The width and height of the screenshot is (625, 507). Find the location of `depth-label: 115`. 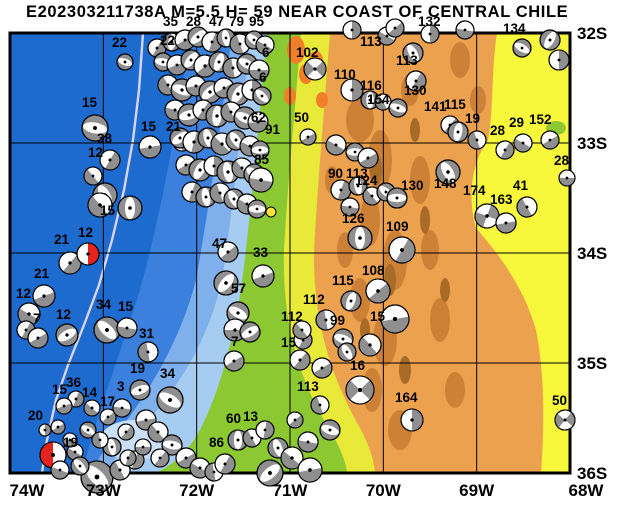

depth-label: 115 is located at coordinates (455, 104).